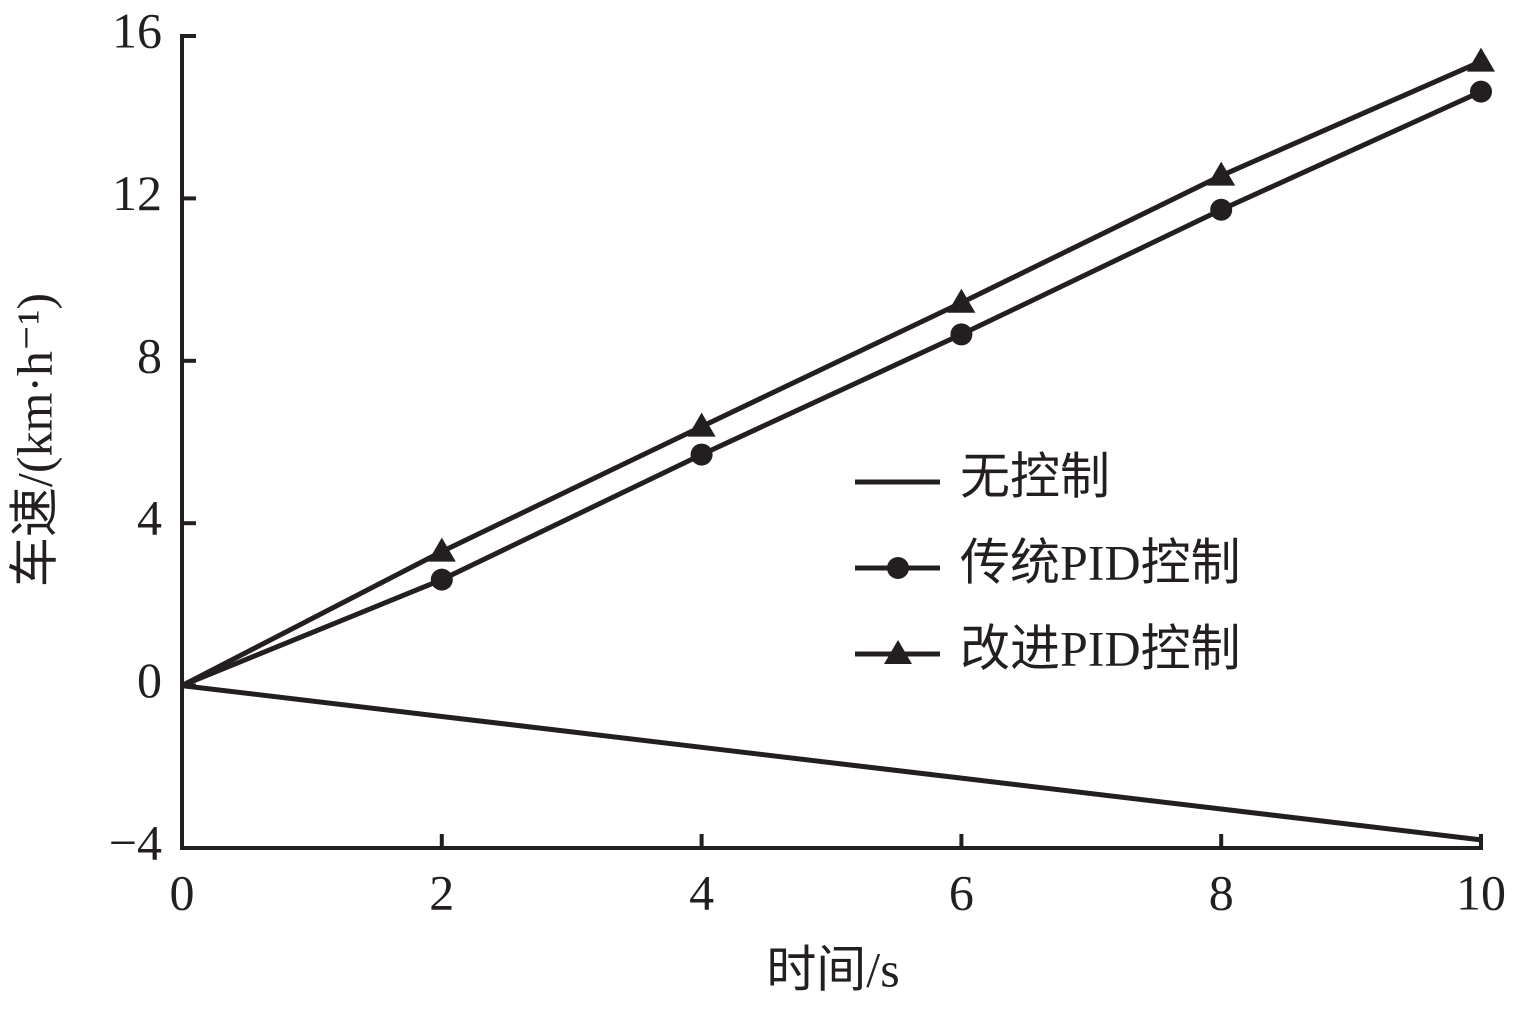 This screenshot has height=1021, width=1536. What do you see at coordinates (1221, 892) in the screenshot?
I see `x-tick-label: 8` at bounding box center [1221, 892].